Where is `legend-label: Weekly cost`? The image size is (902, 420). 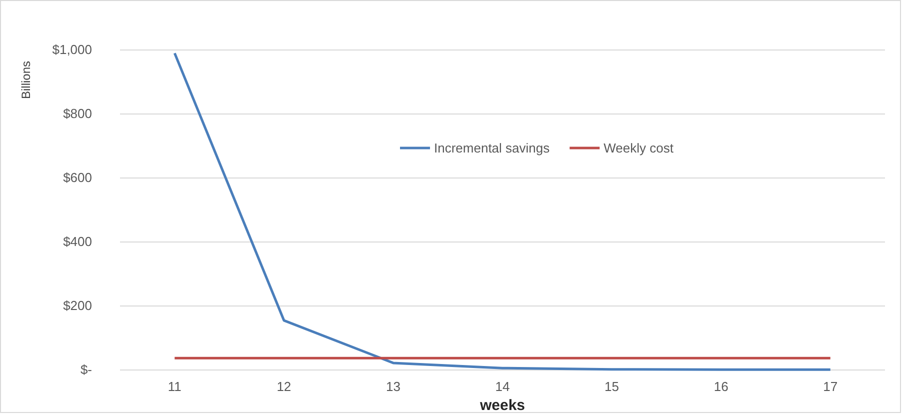
legend-label: Weekly cost is located at coordinates (639, 148).